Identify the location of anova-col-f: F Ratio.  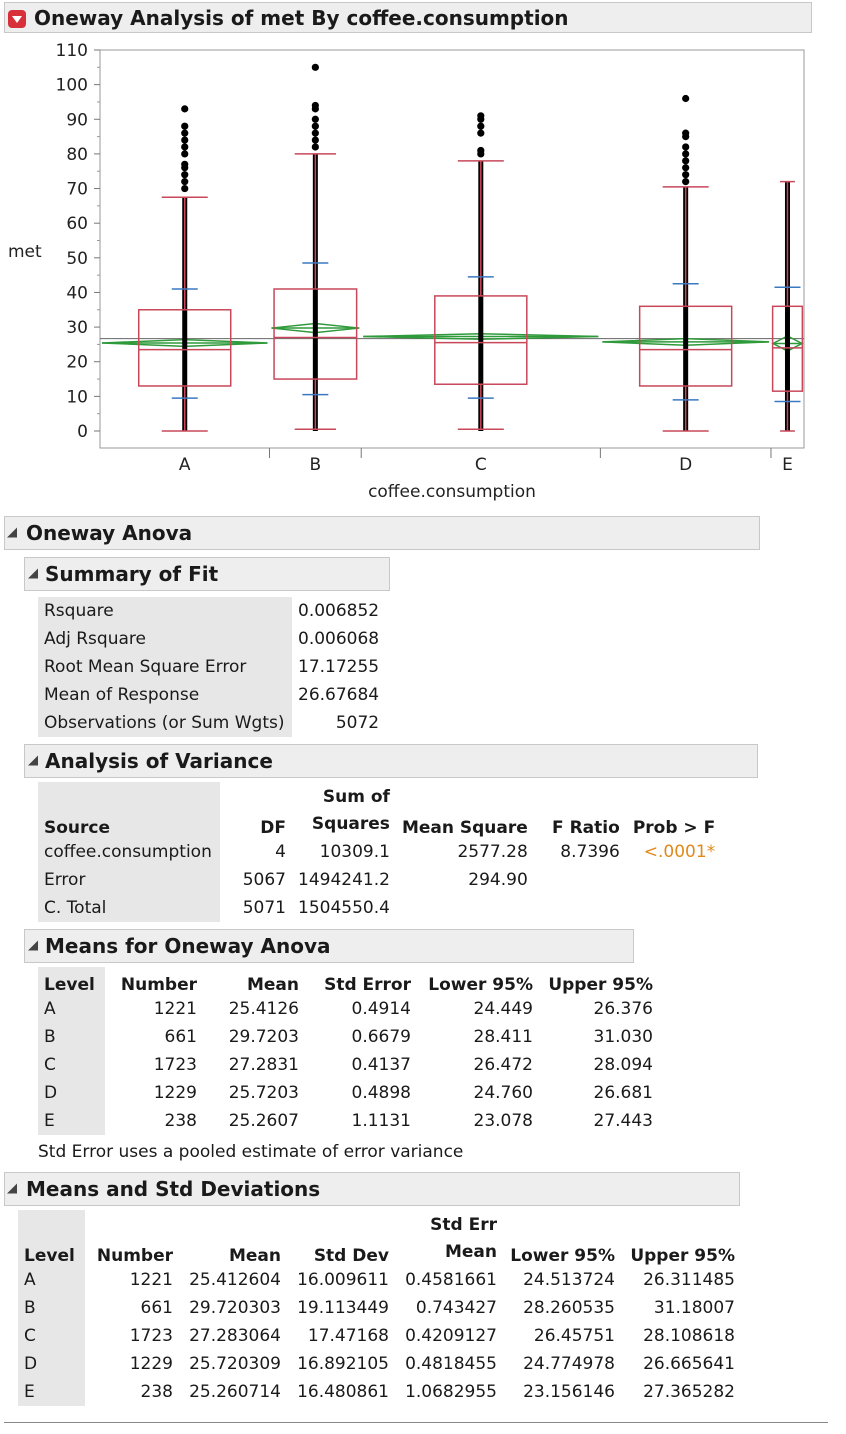
(586, 828).